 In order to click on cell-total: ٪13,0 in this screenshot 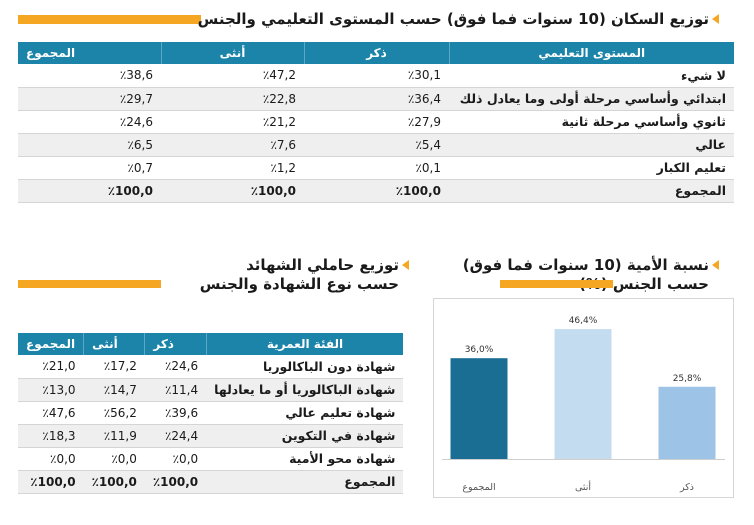, I will do `click(51, 390)`.